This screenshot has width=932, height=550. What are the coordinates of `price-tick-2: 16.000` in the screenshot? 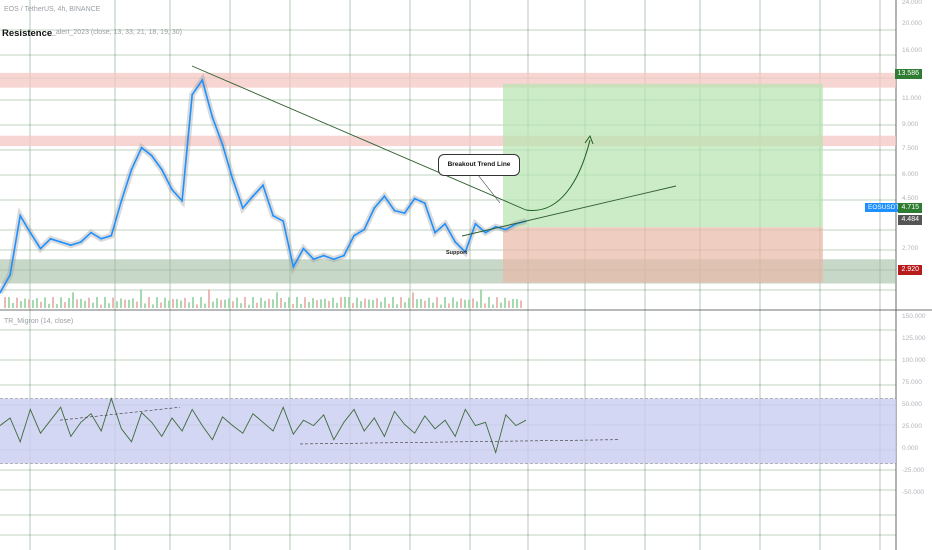 It's located at (912, 50).